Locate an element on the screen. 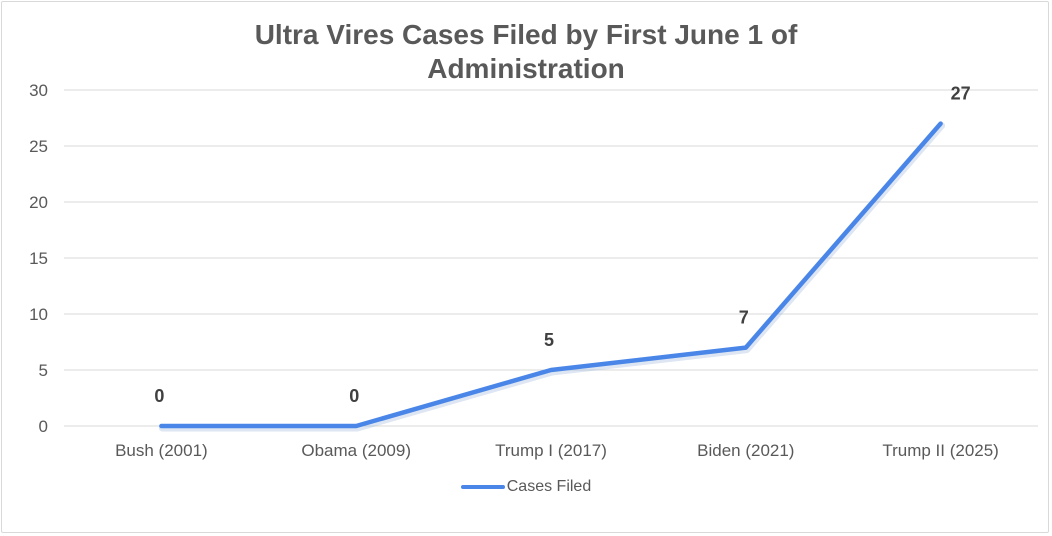 This screenshot has height=536, width=1052. chart-title-line-2: Administration is located at coordinates (526, 68).